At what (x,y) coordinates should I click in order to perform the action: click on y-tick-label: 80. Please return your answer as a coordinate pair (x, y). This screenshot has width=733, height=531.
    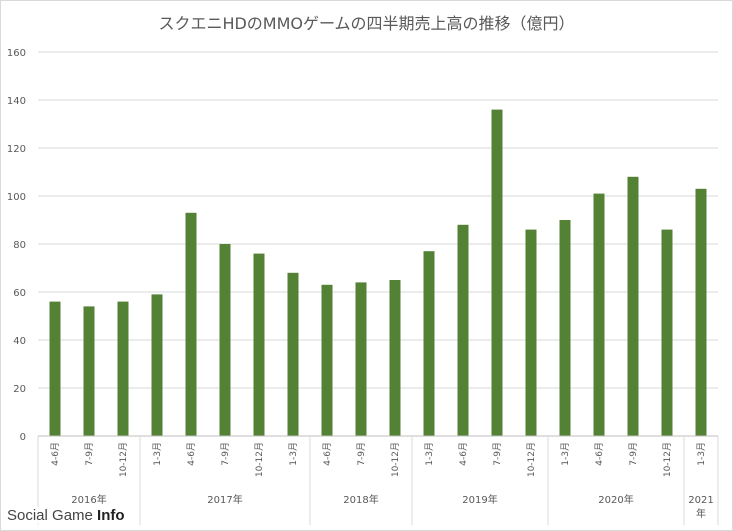
    Looking at the image, I should click on (19, 245).